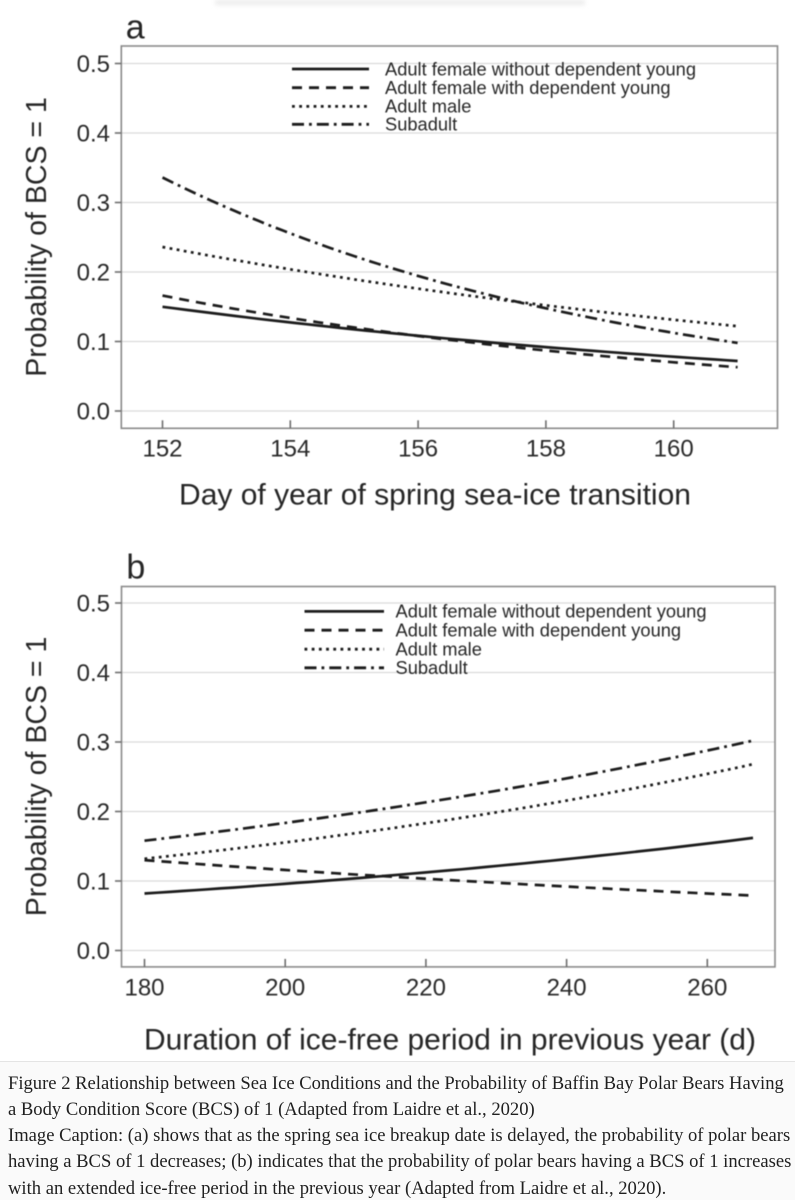  What do you see at coordinates (546, 449) in the screenshot?
I see `svg-text: 158` at bounding box center [546, 449].